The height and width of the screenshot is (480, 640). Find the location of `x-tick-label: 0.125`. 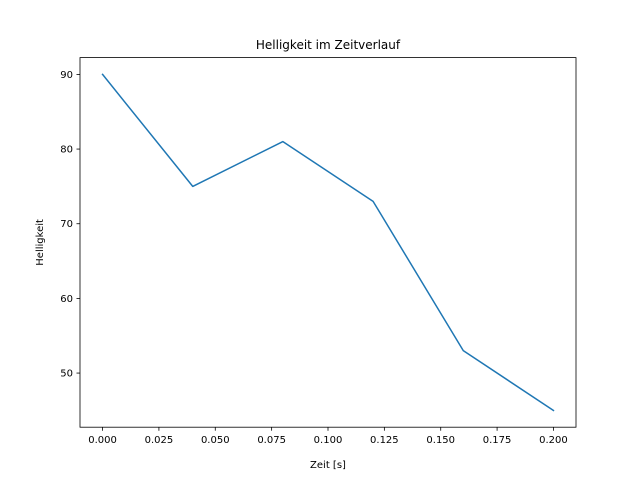

x-tick-label: 0.125 is located at coordinates (384, 440).